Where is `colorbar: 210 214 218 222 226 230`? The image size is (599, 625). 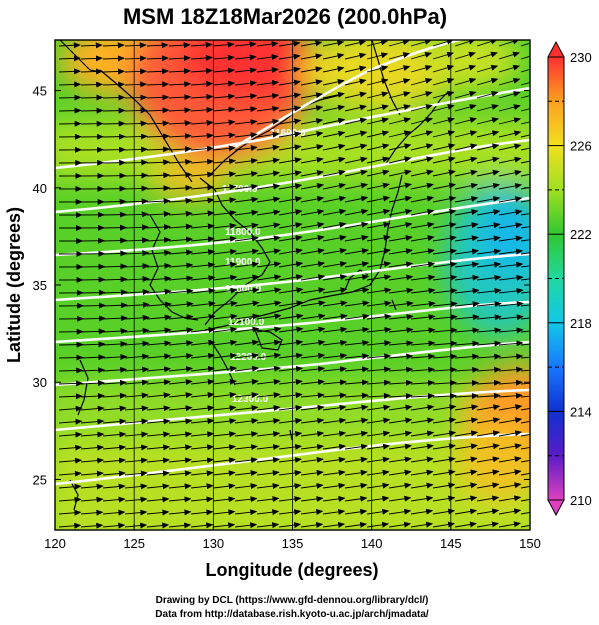 colorbar: 210 214 218 222 226 230 is located at coordinates (569, 278).